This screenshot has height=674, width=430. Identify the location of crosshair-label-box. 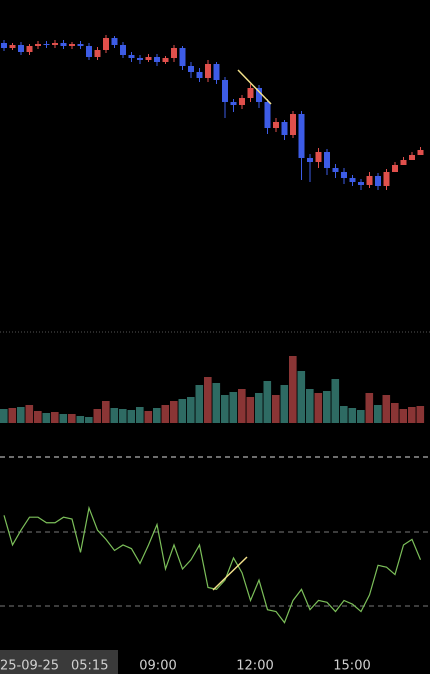
(59, 662).